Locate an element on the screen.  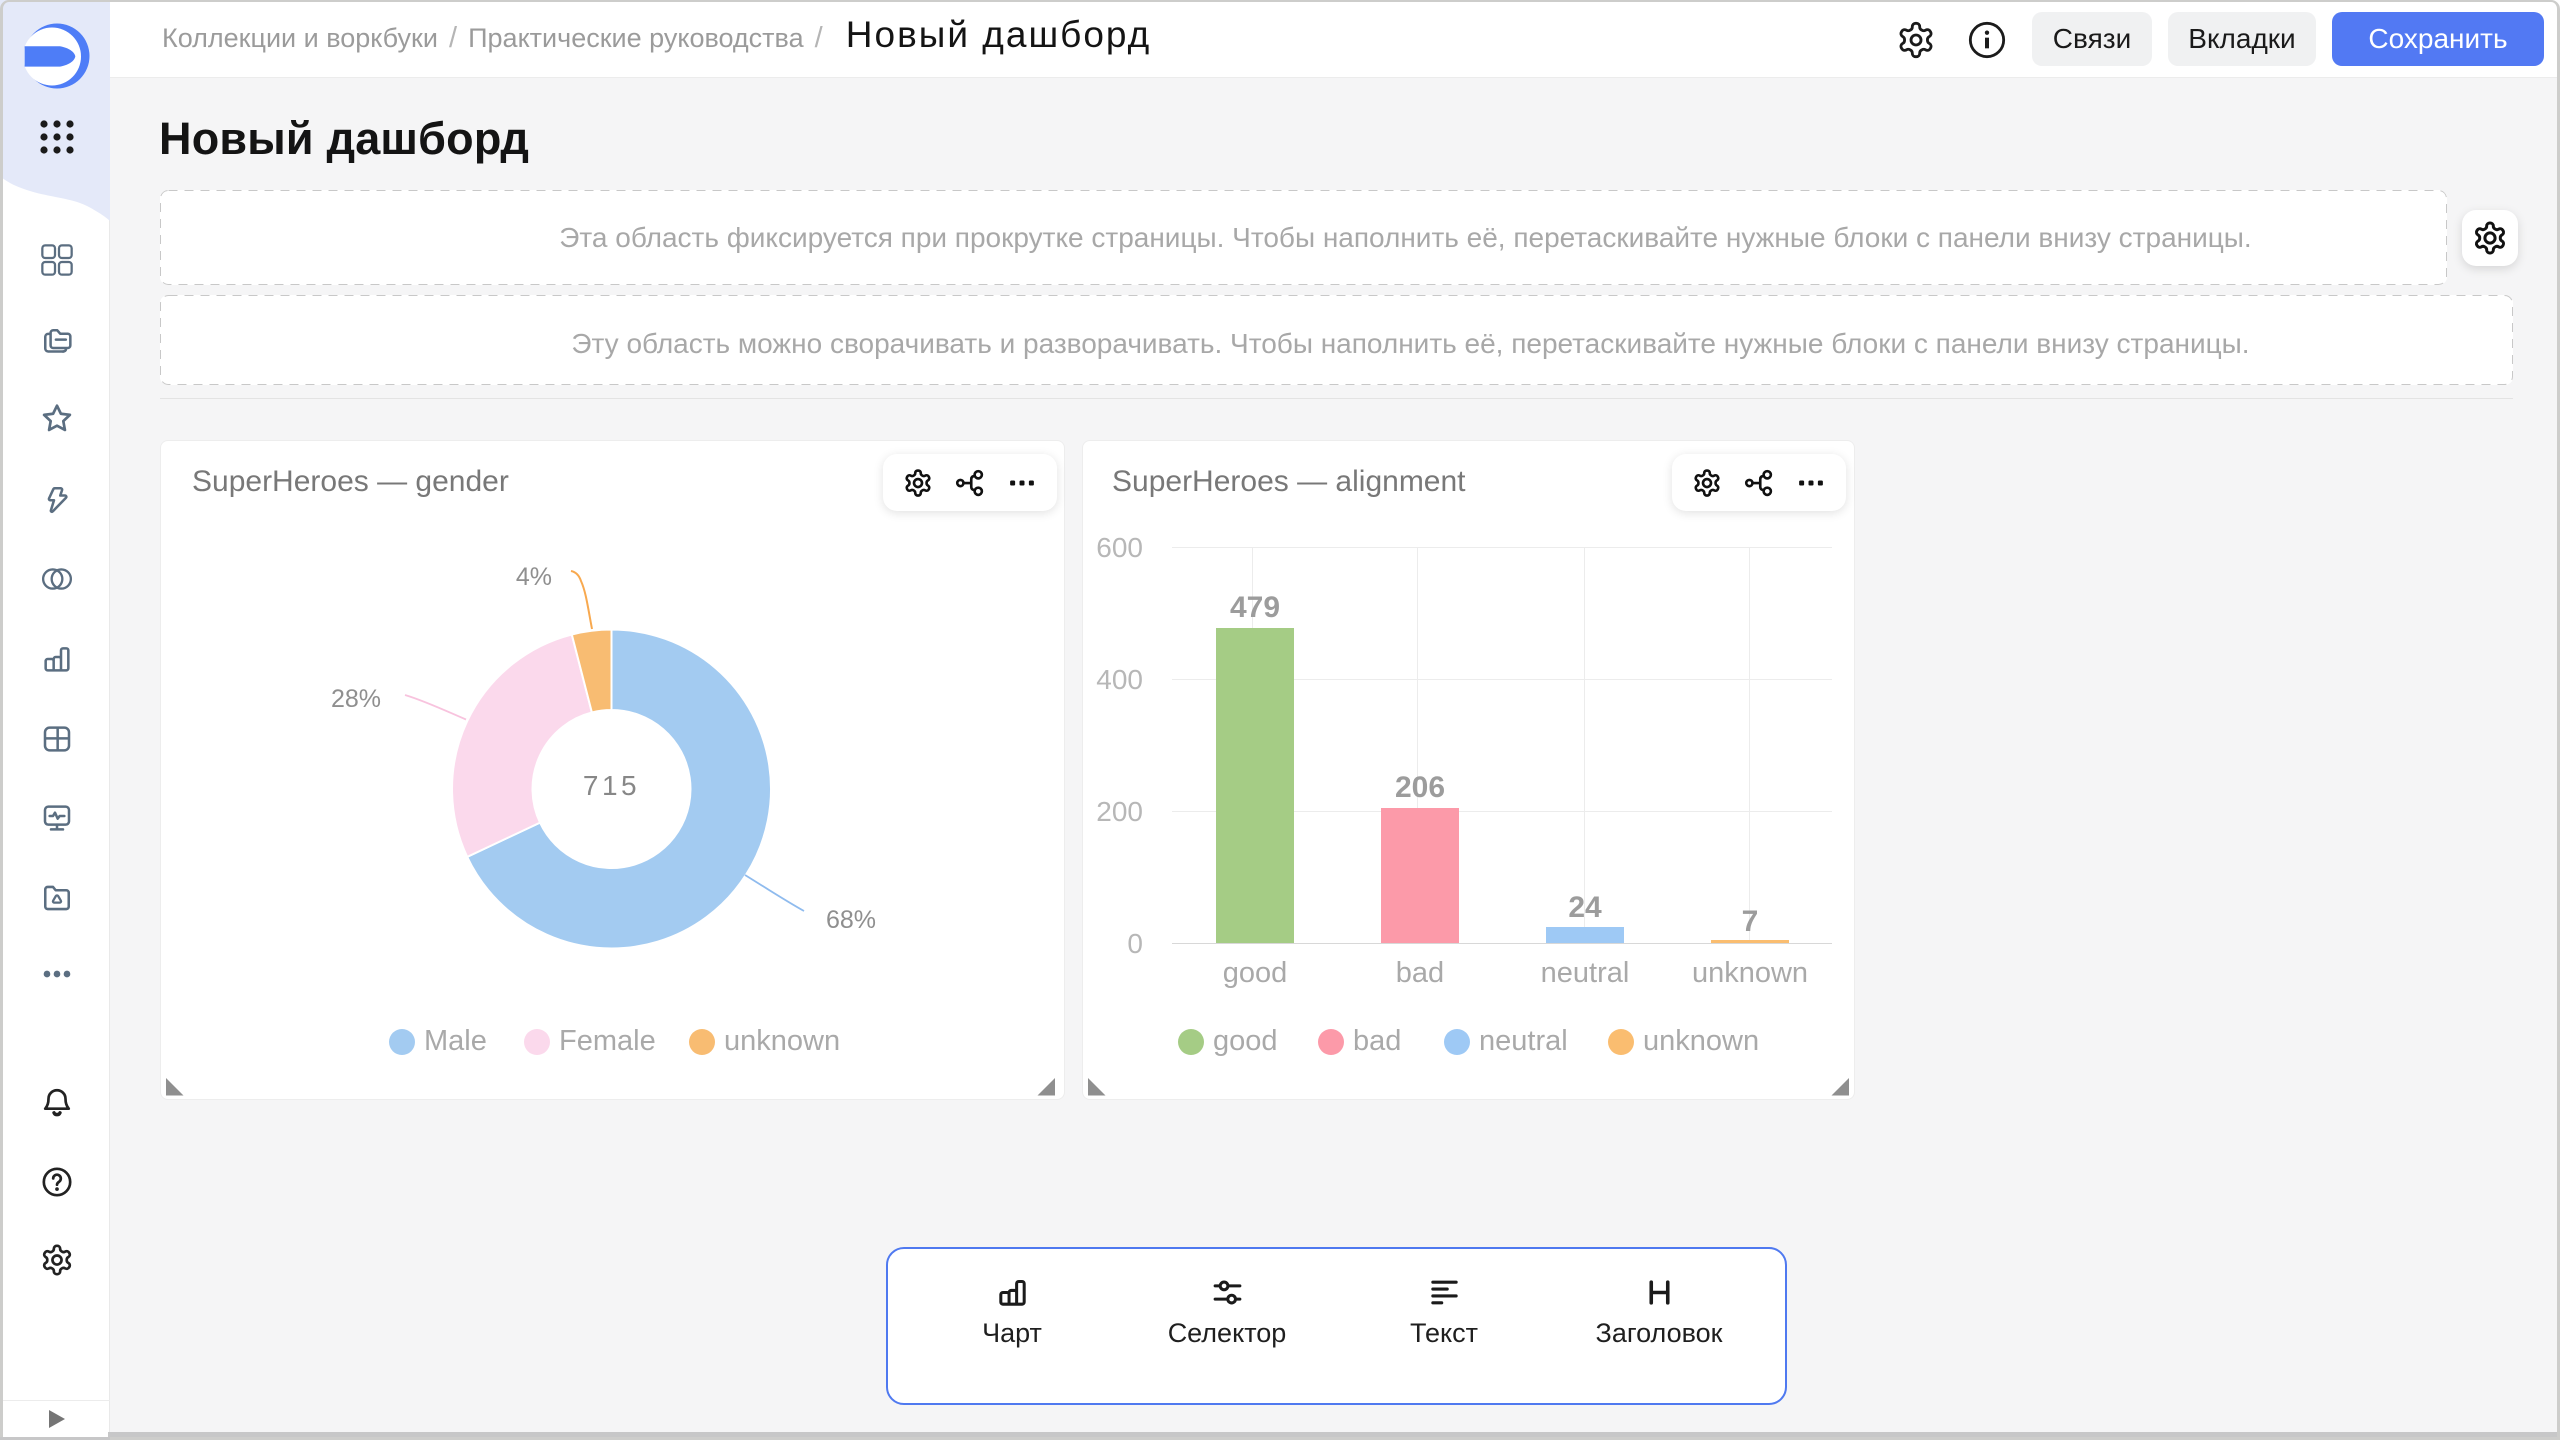
svg-text: 28% is located at coordinates (356, 699).